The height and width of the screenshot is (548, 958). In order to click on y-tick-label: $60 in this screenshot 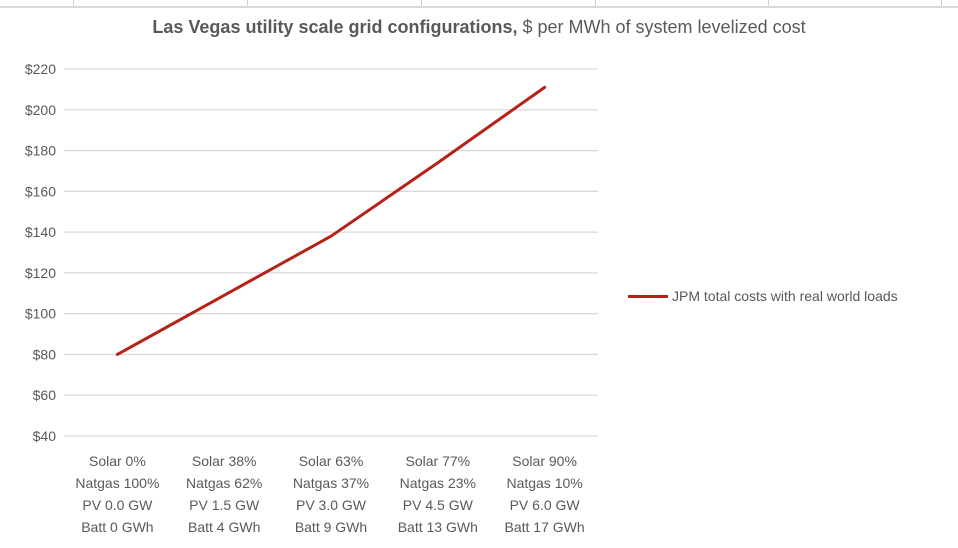, I will do `click(45, 395)`.